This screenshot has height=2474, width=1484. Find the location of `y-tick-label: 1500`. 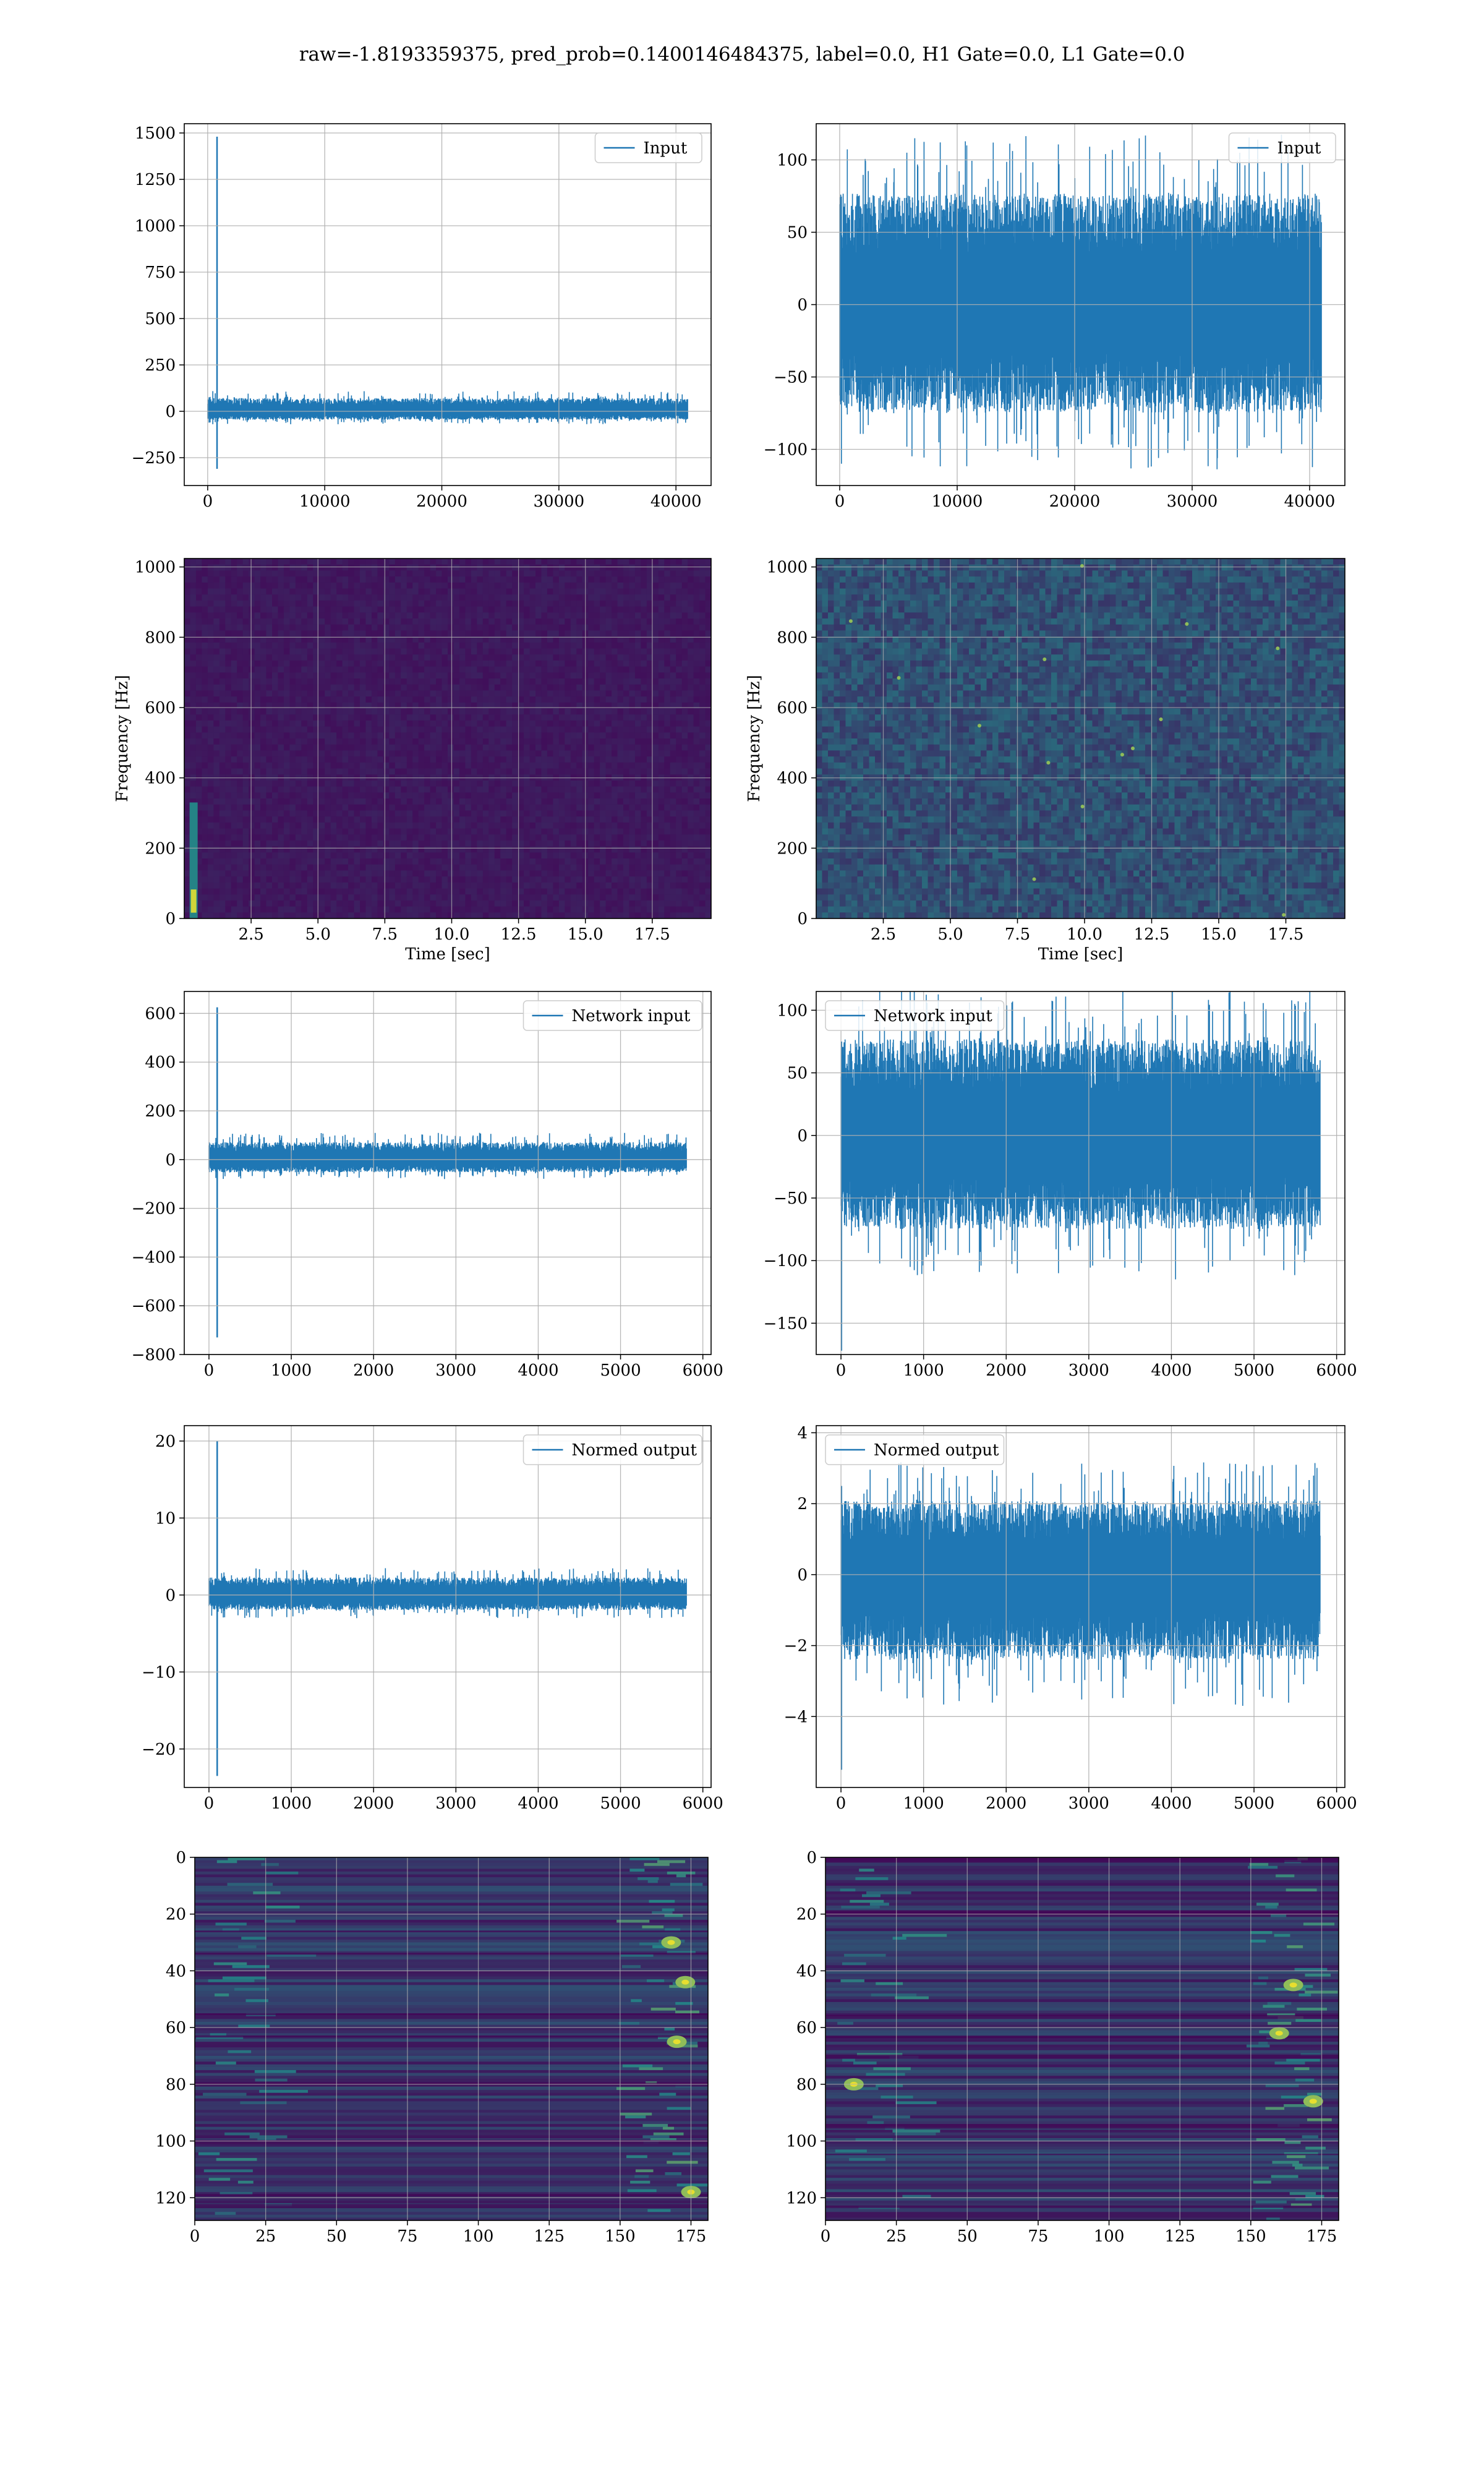

y-tick-label: 1500 is located at coordinates (155, 133).